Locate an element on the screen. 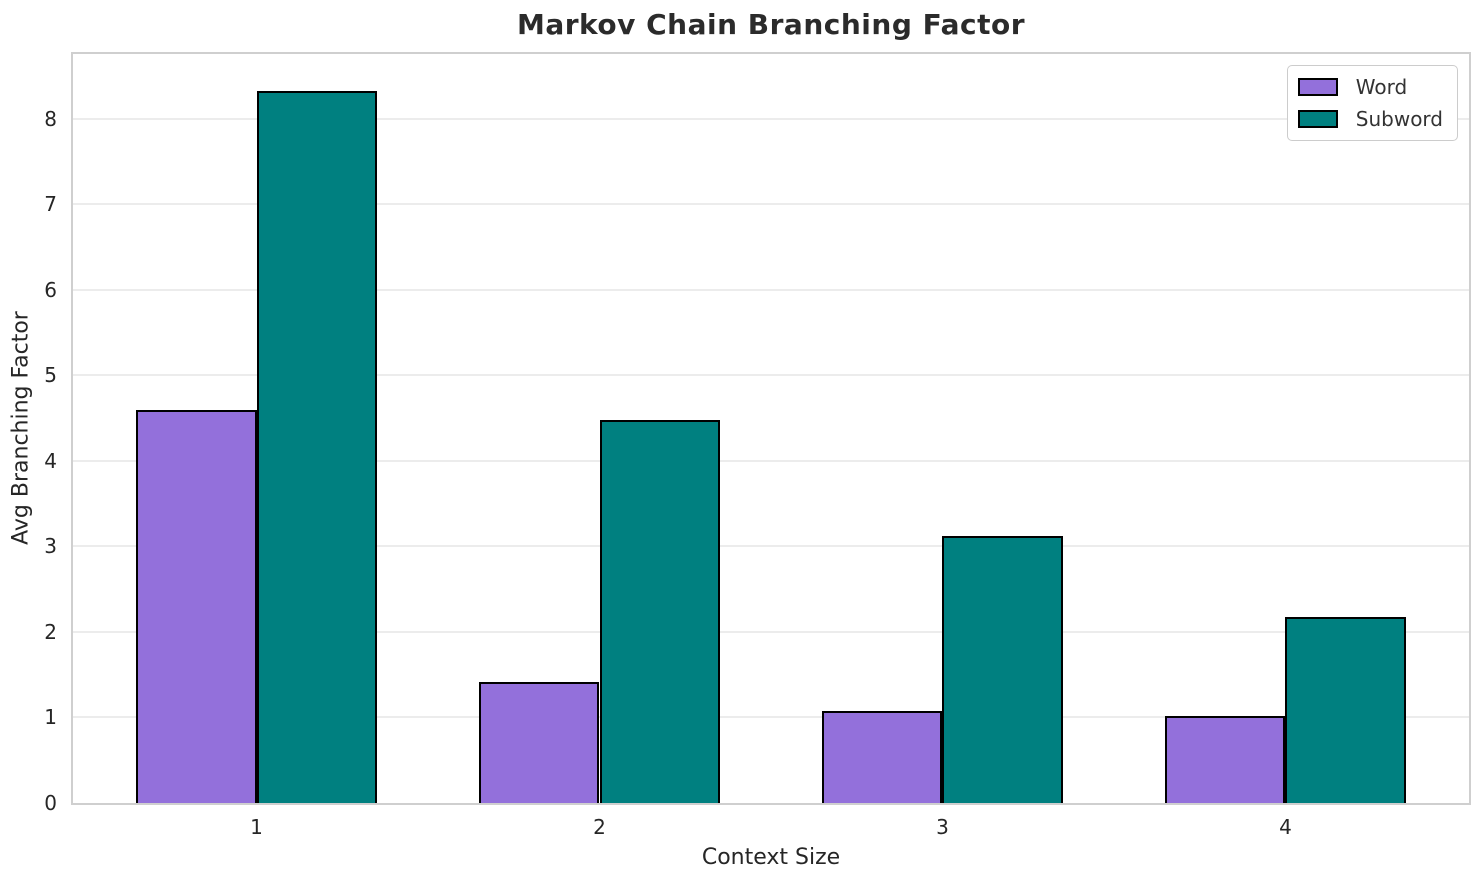 The image size is (1484, 885). x-tick-label: 1 is located at coordinates (256, 827).